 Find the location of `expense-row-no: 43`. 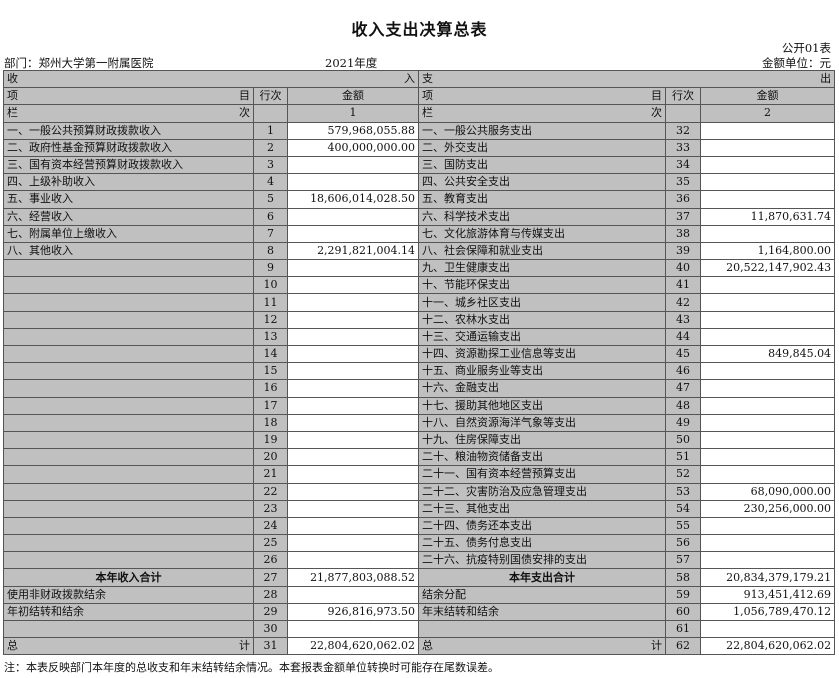

expense-row-no: 43 is located at coordinates (683, 319).